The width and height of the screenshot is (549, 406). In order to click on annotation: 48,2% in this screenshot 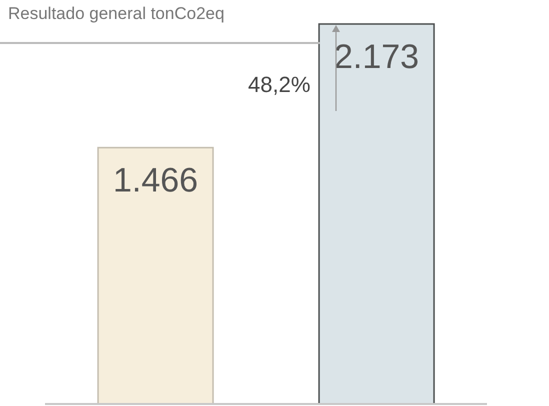, I will do `click(279, 85)`.